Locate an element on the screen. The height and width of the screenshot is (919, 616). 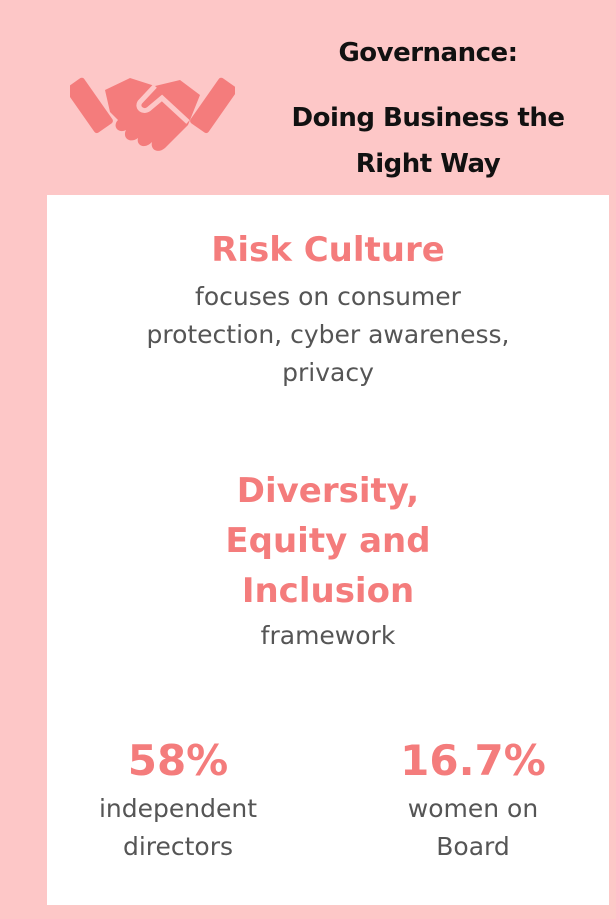
stat-label: independent is located at coordinates (178, 808).